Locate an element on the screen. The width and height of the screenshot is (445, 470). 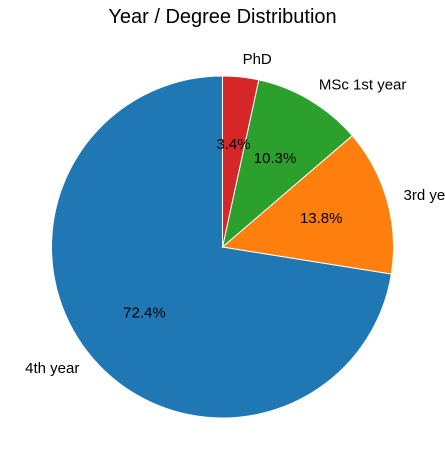
slice-percent-phd: 3.4% is located at coordinates (233, 144).